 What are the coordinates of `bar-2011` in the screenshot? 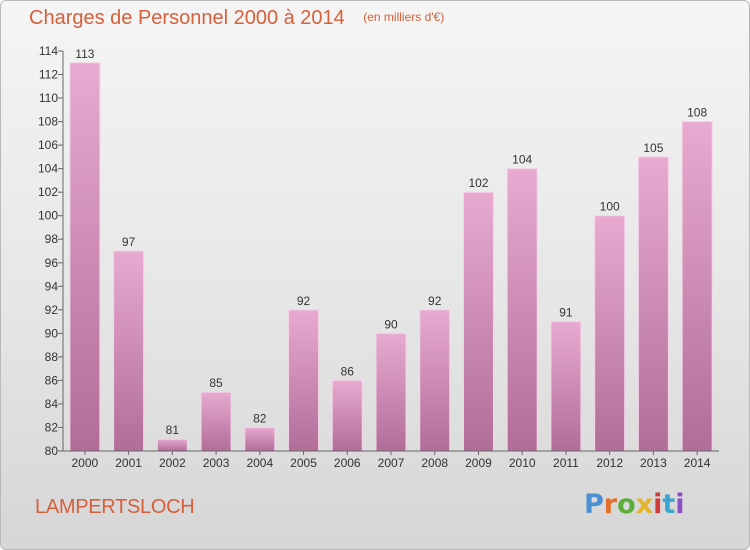 It's located at (566, 386).